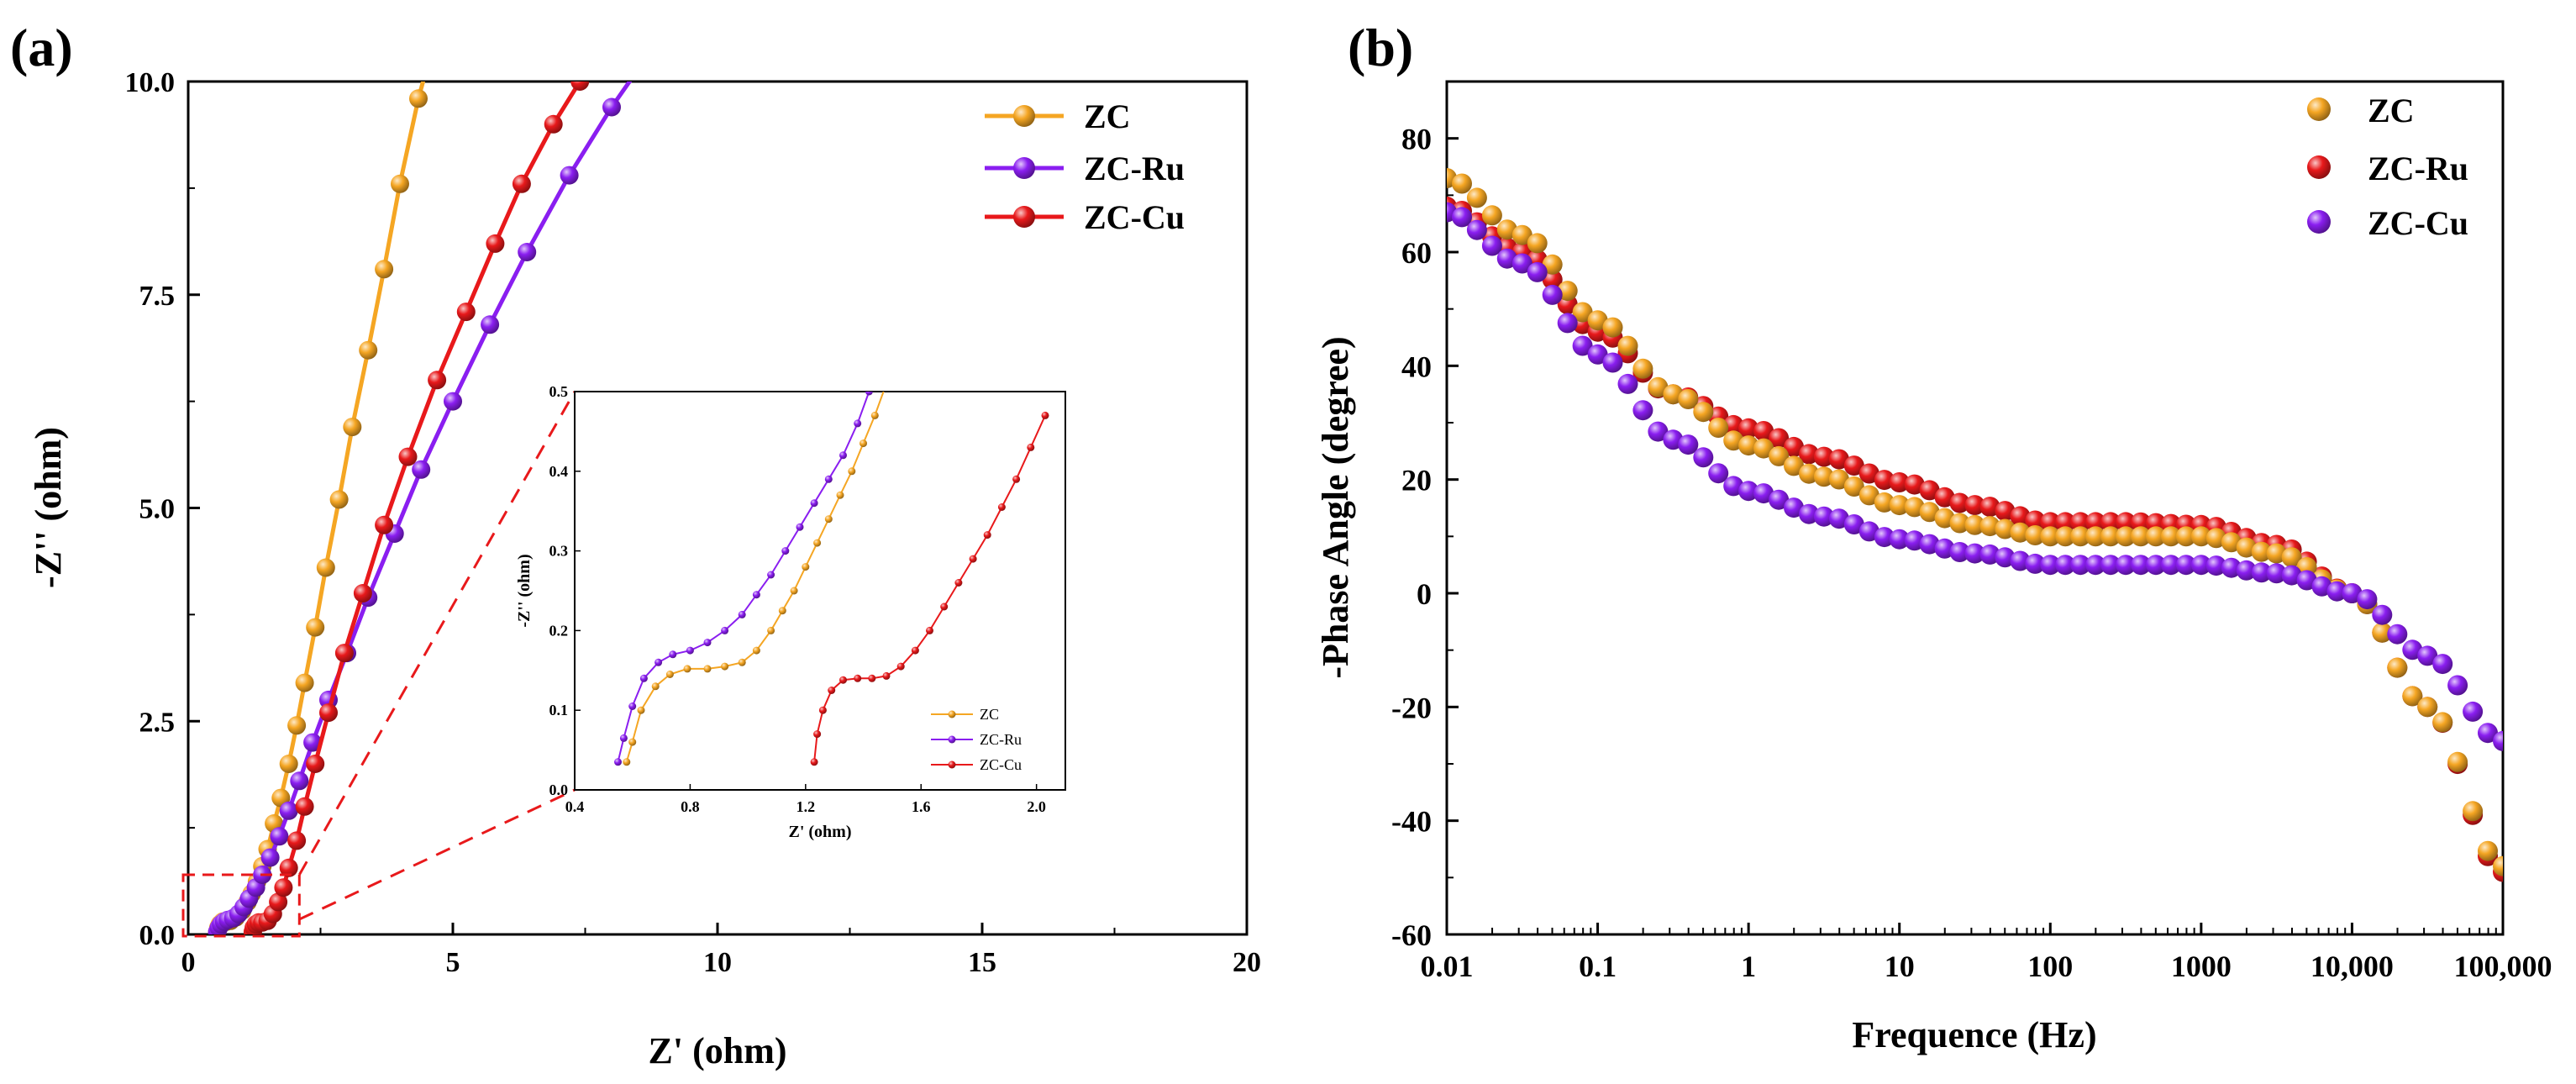 This screenshot has width=2576, height=1084. What do you see at coordinates (690, 806) in the screenshot?
I see `inset-xtick: 0.8` at bounding box center [690, 806].